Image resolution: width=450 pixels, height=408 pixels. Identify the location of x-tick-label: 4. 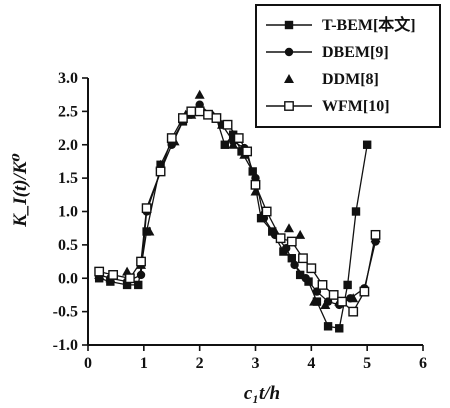
(311, 363).